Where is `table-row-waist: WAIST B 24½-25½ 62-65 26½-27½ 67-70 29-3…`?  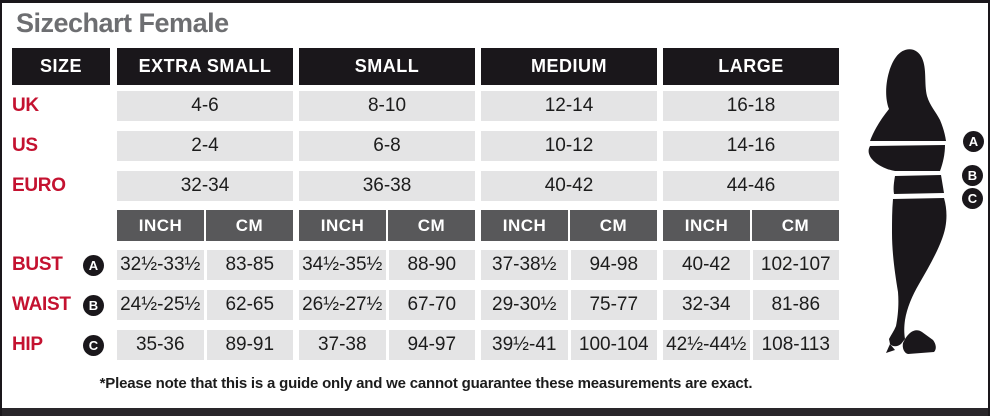 table-row-waist: WAIST B 24½-25½ 62-65 26½-27½ 67-70 29-3… is located at coordinates (426, 305).